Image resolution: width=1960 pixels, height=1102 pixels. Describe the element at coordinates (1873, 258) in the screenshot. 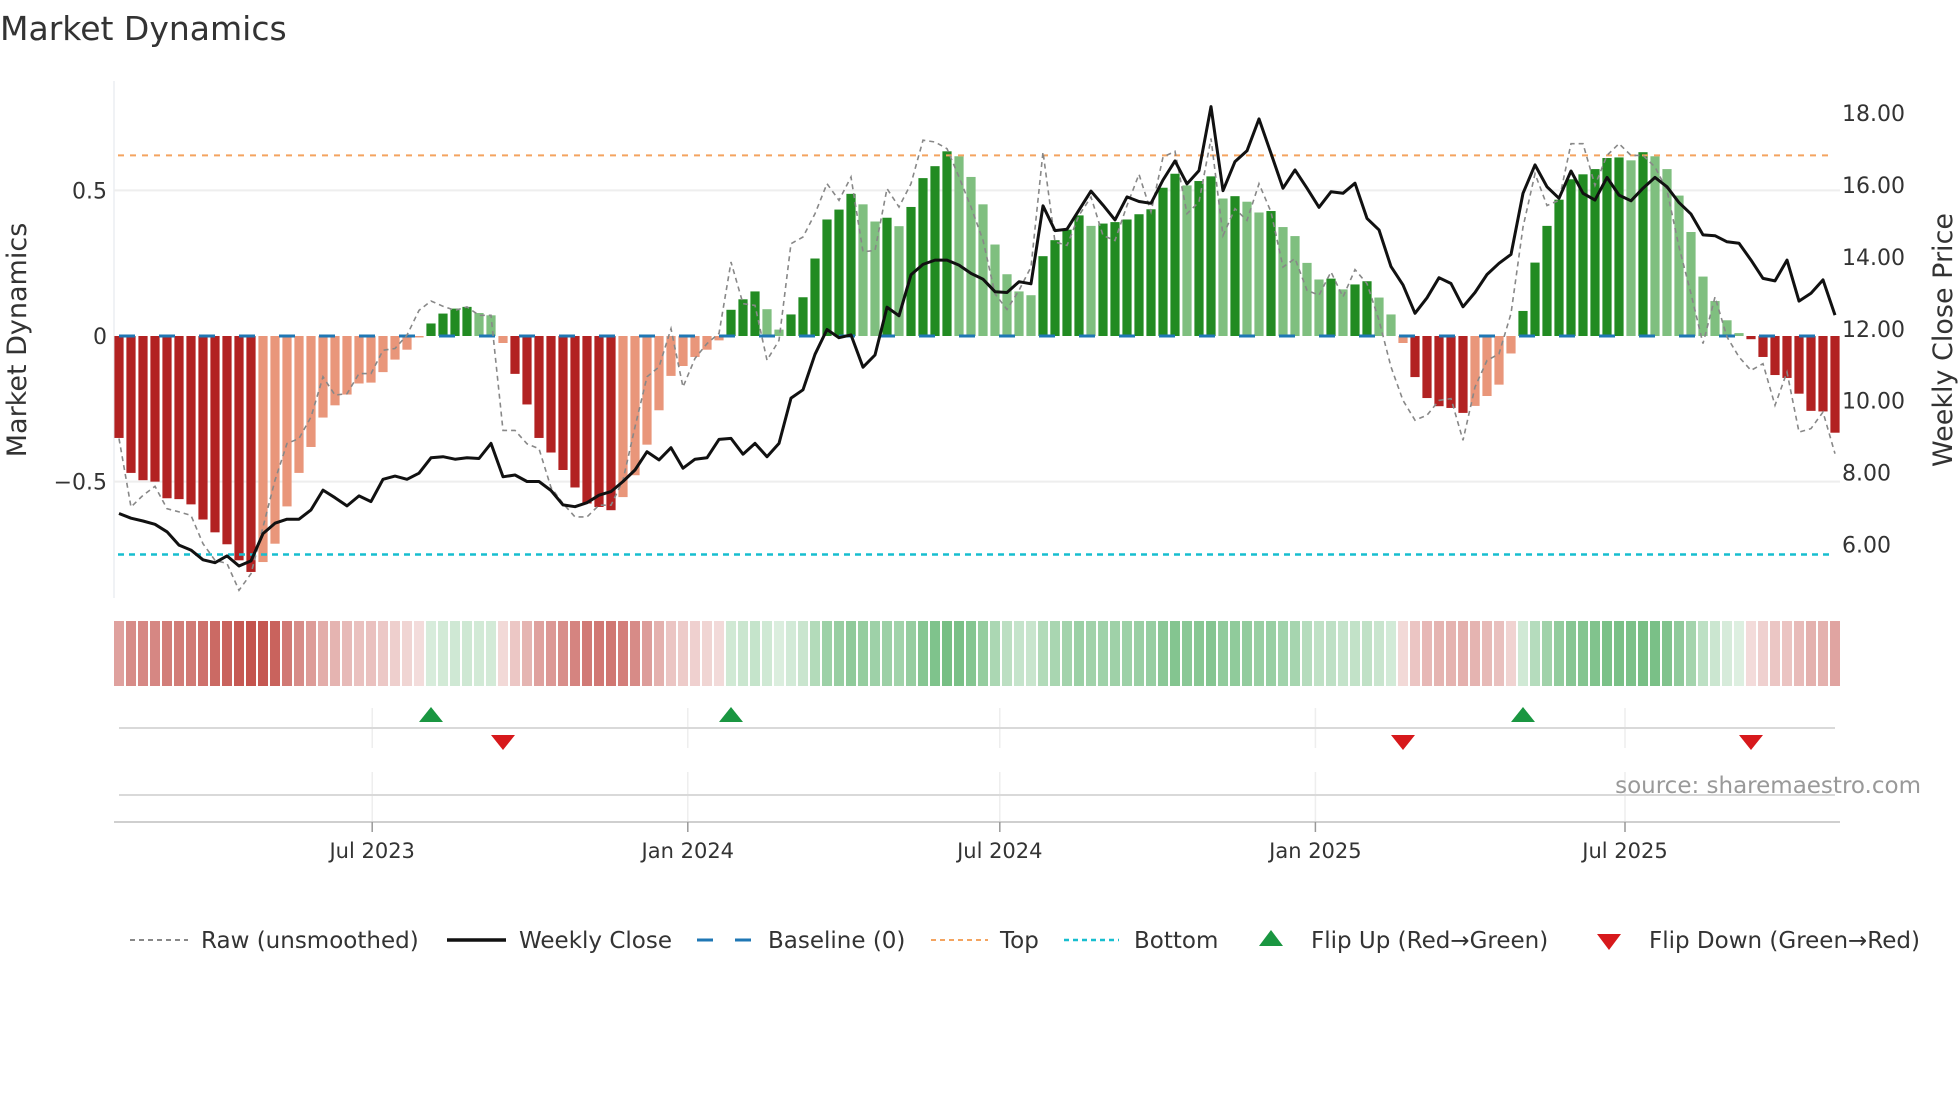

I see `right-tick-label: 14.00` at that location.